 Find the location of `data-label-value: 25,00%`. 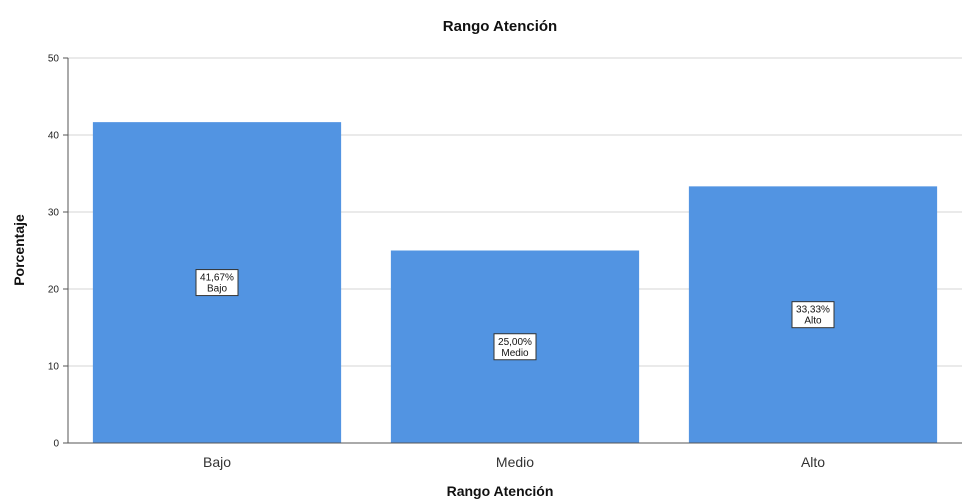

data-label-value: 25,00% is located at coordinates (515, 342).